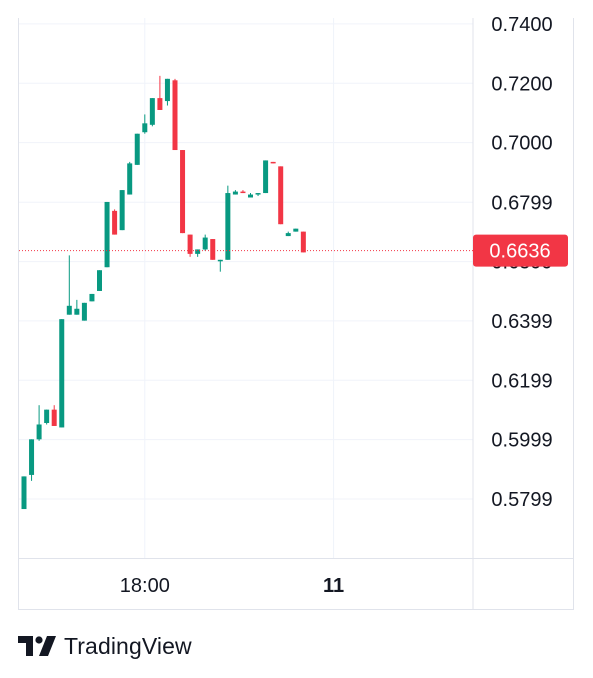  What do you see at coordinates (145, 586) in the screenshot?
I see `x-tick-label: 18:00` at bounding box center [145, 586].